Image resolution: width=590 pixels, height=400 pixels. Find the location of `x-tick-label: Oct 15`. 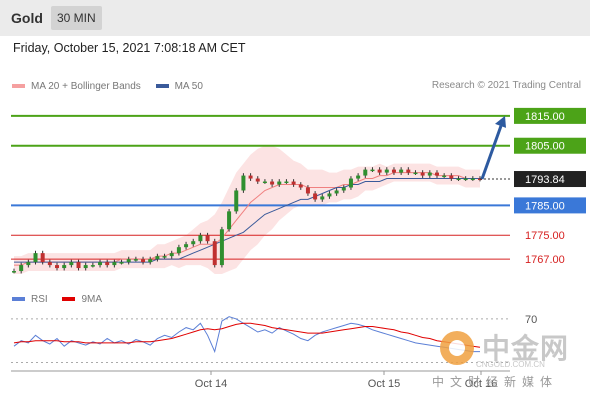

x-tick-label: Oct 15 is located at coordinates (384, 384).